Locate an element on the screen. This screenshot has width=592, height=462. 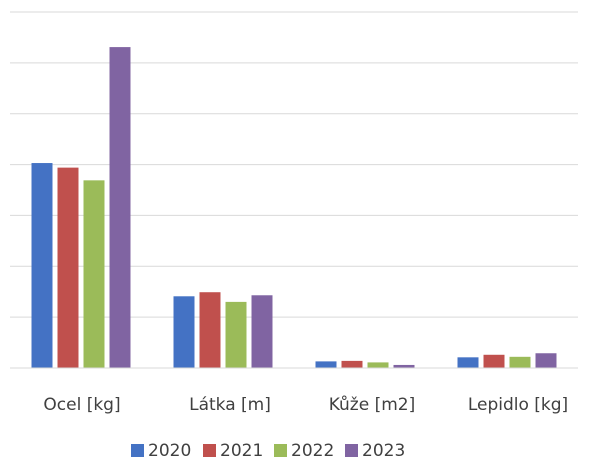
category-label: Ocel [kg] is located at coordinates (81, 405).